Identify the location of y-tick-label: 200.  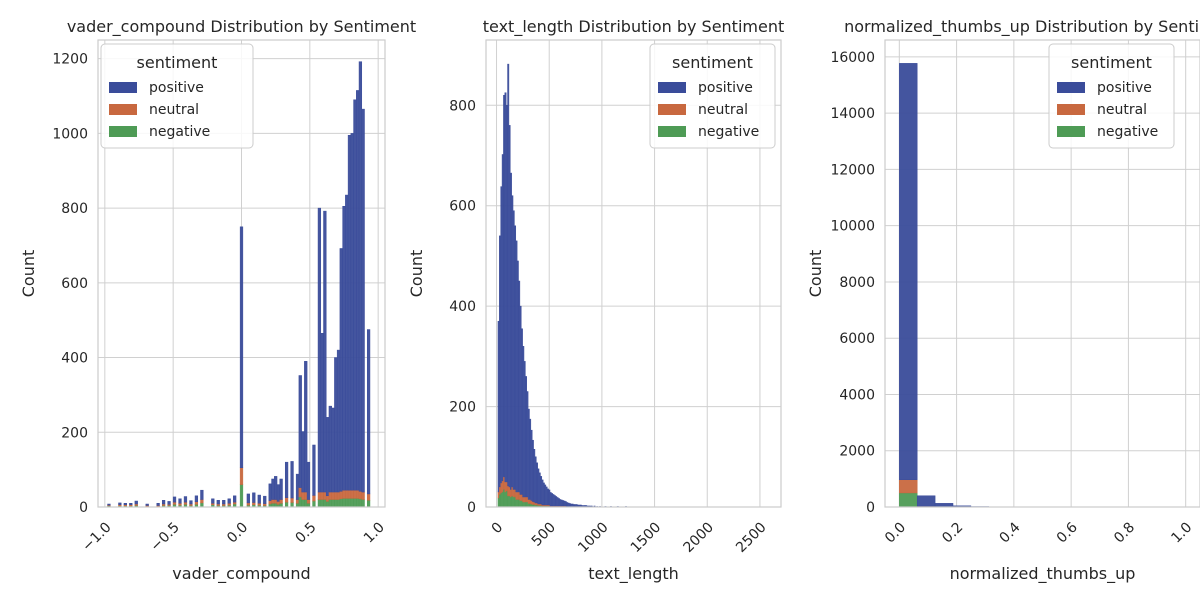
(74, 433).